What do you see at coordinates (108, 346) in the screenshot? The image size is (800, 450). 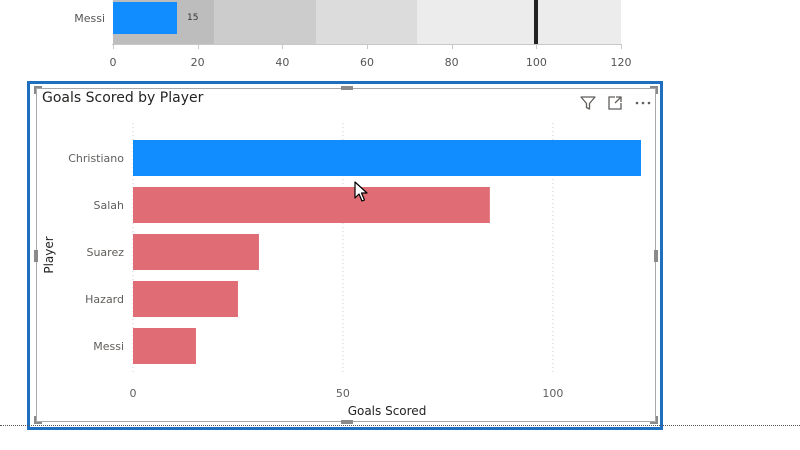 I see `y-category-label: Messi` at bounding box center [108, 346].